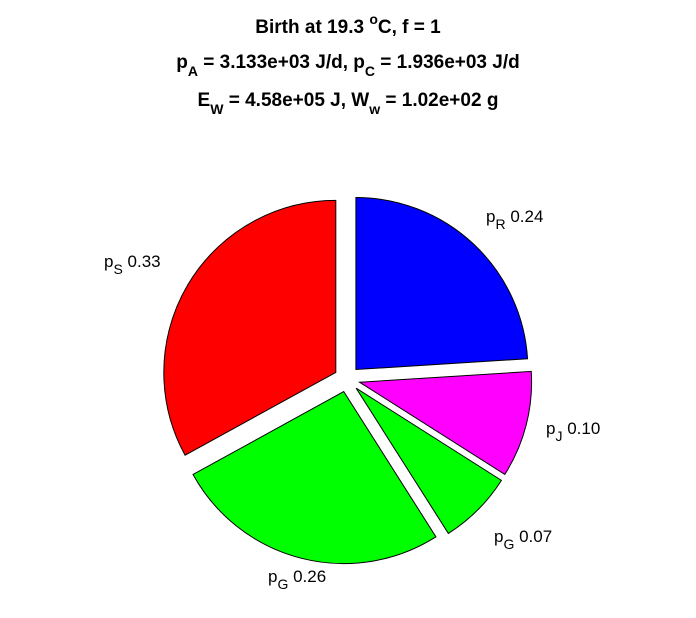 This screenshot has height=618, width=696. Describe the element at coordinates (132, 264) in the screenshot. I see `slice-label-pS-0.33: pS 0.33` at that location.